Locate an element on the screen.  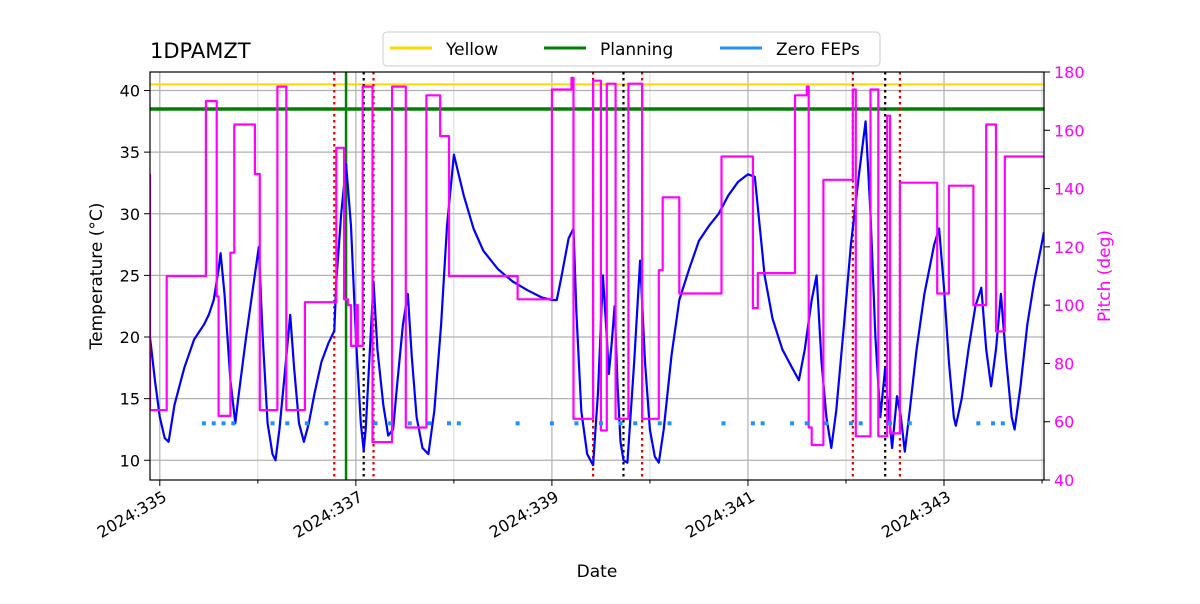
y-tick-label: 25 is located at coordinates (130, 275).